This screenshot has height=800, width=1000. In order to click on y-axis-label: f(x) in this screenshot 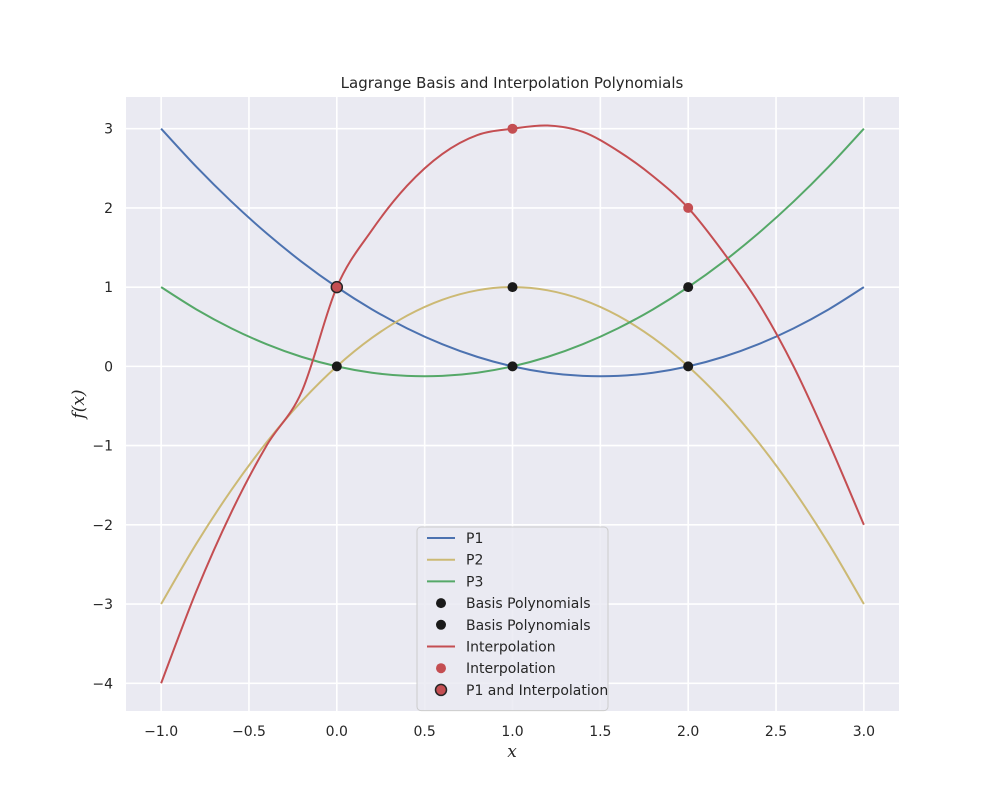, I will do `click(79, 404)`.